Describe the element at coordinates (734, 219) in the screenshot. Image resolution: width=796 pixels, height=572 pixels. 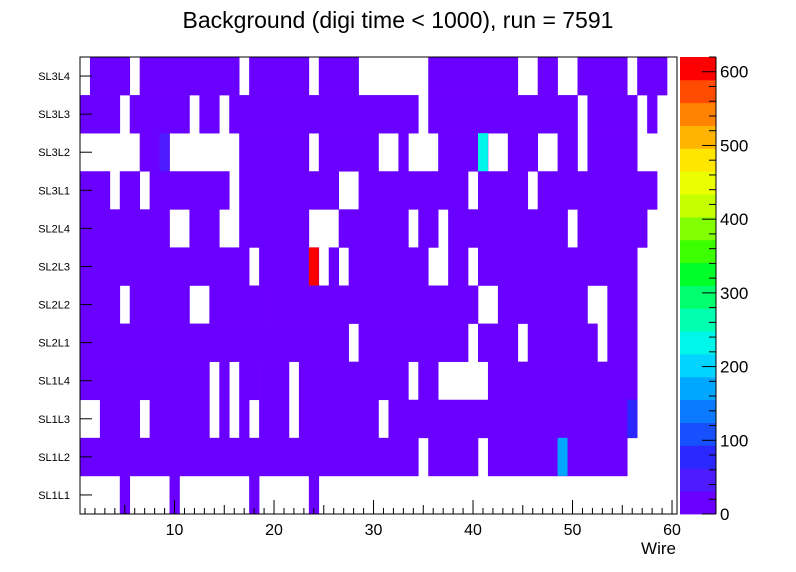
I see `colorbar-tick-label: 400` at that location.